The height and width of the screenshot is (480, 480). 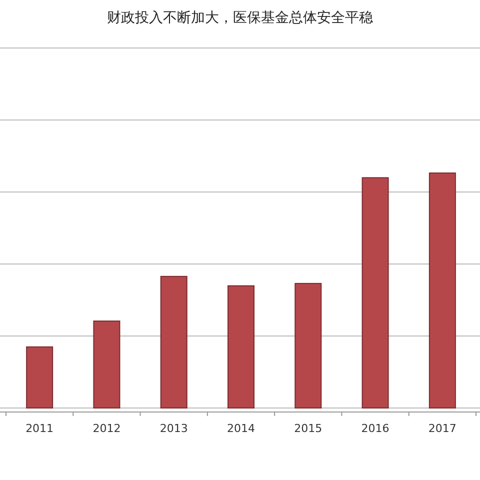 What do you see at coordinates (442, 428) in the screenshot?
I see `x-tick-label: 2017` at bounding box center [442, 428].